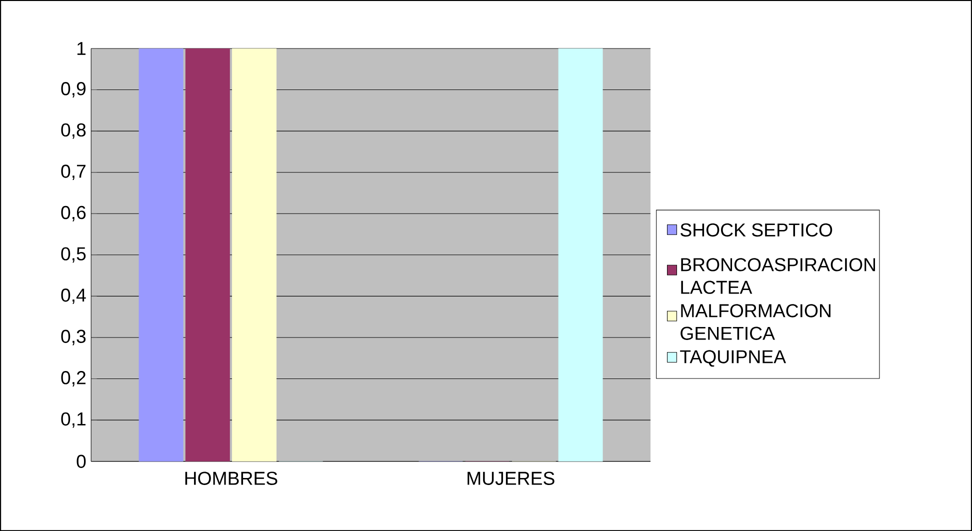 Image resolution: width=972 pixels, height=531 pixels. What do you see at coordinates (73, 378) in the screenshot?
I see `y-tick-label: 0,2` at bounding box center [73, 378].